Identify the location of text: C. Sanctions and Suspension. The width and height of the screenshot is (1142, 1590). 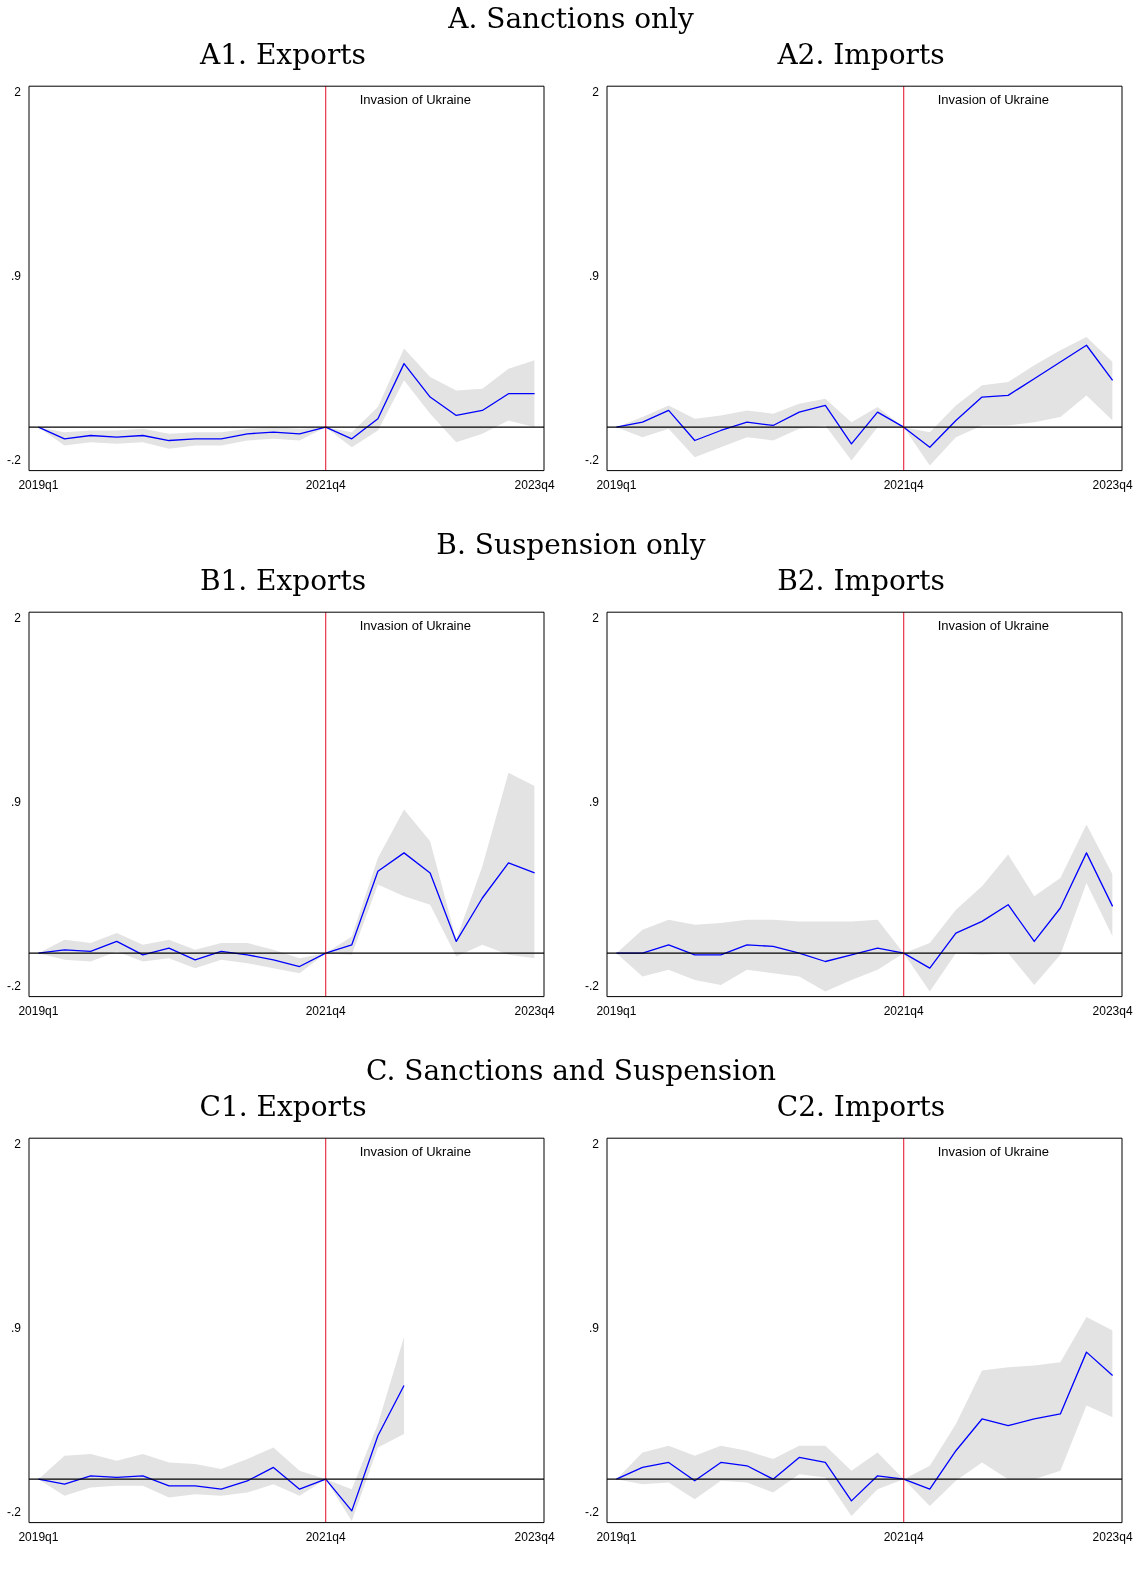
(571, 1070).